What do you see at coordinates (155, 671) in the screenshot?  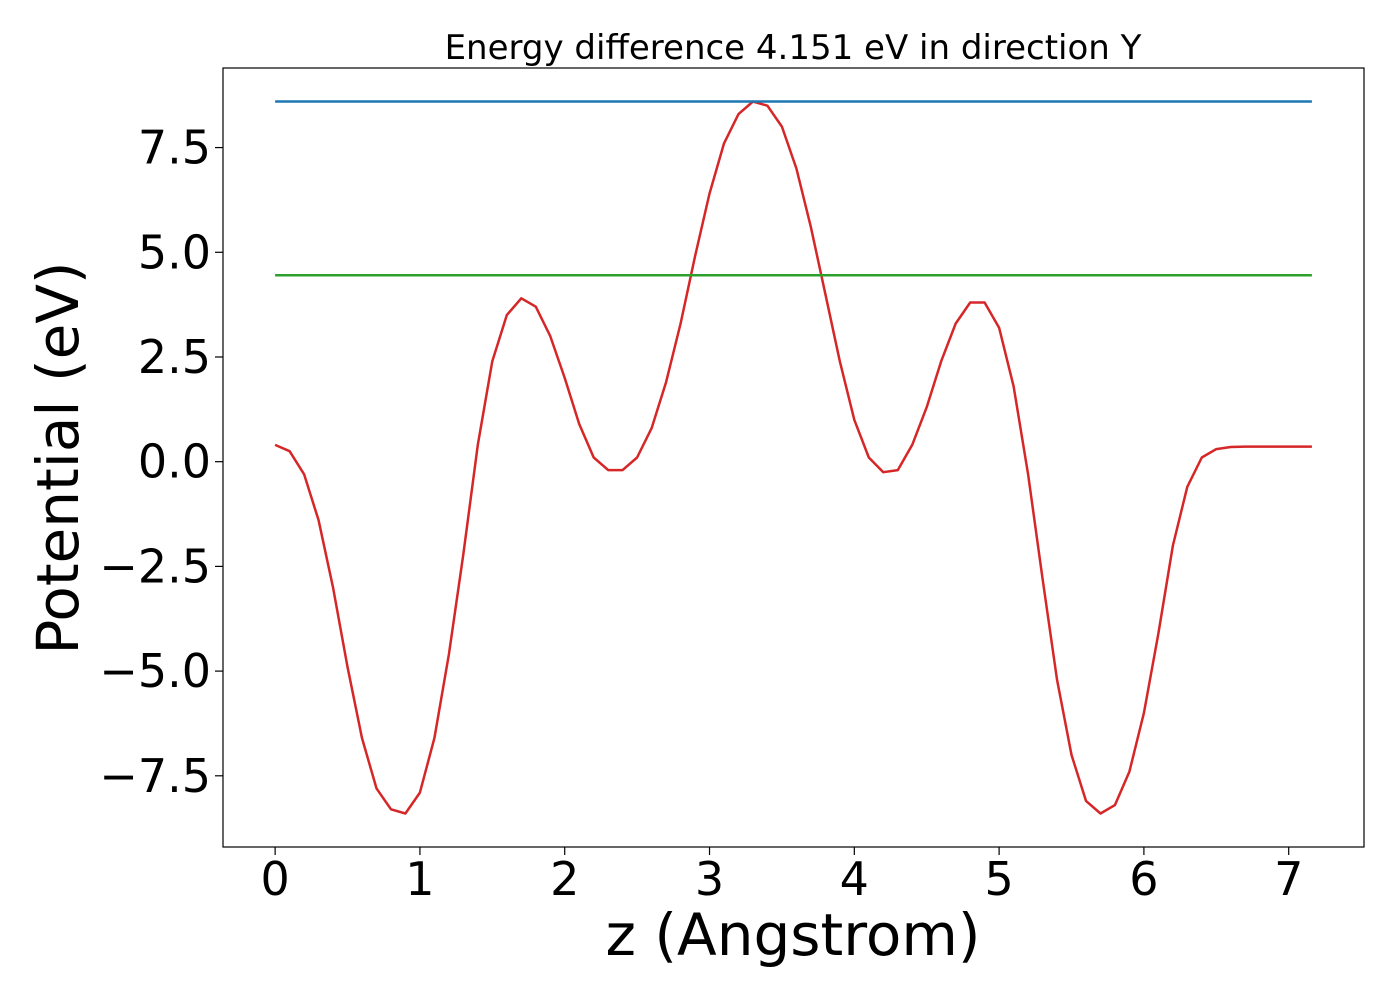 I see `y-tick-label: −5.0` at bounding box center [155, 671].